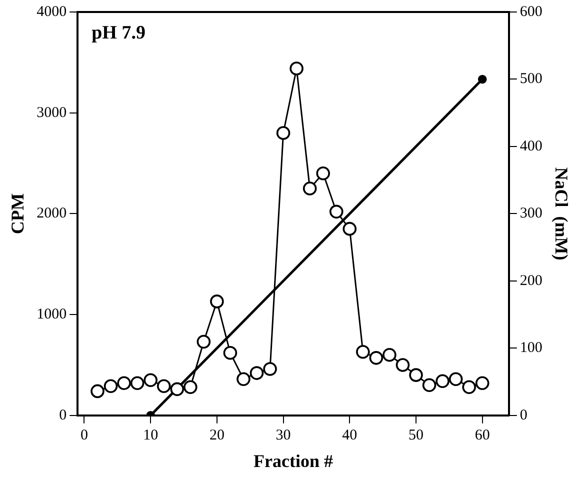  What do you see at coordinates (531, 146) in the screenshot?
I see `y2-tick-label: 400` at bounding box center [531, 146].